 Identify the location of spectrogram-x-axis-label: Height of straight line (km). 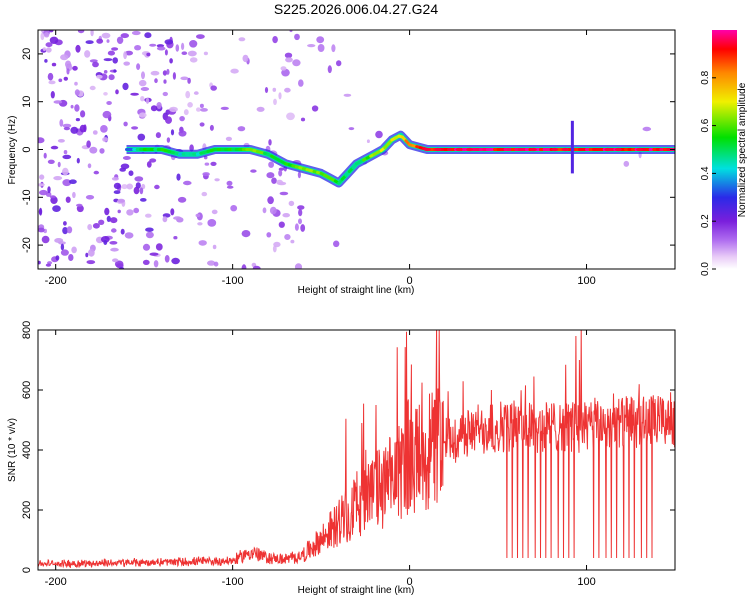
(356, 290).